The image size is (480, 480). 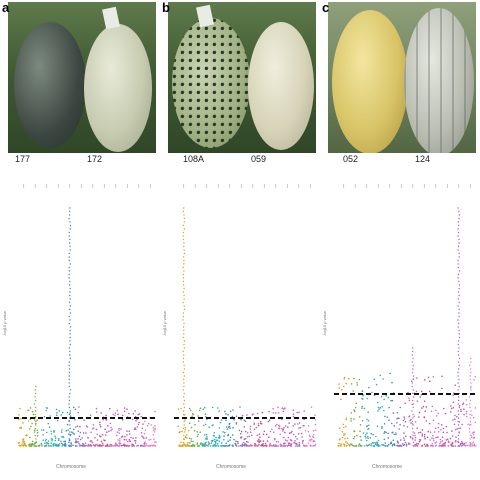 I want to click on striped-melon, so click(x=439, y=82).